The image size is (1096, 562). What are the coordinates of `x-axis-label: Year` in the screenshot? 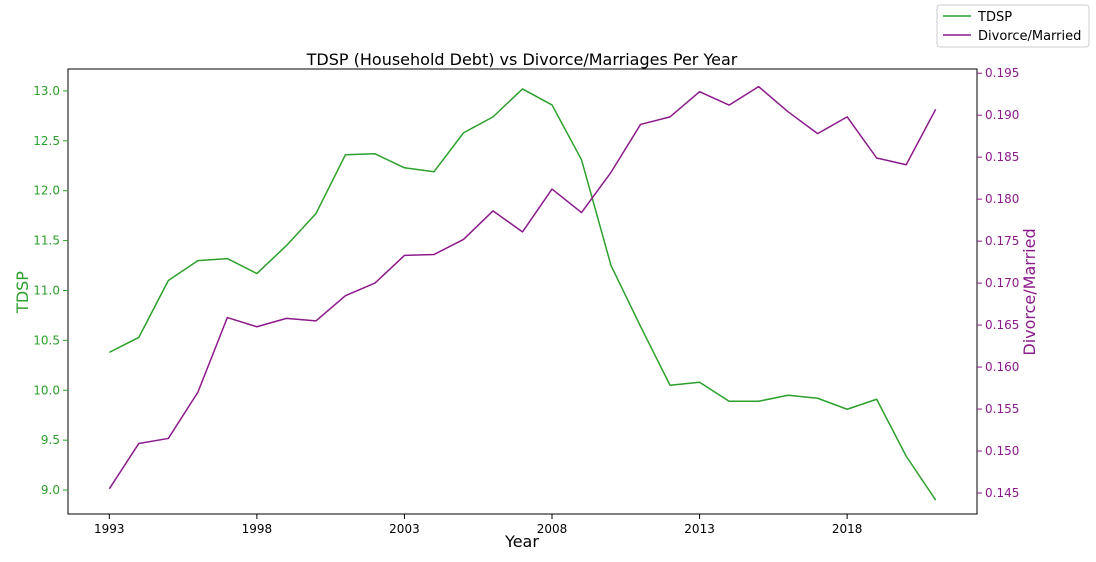 It's located at (521, 541).